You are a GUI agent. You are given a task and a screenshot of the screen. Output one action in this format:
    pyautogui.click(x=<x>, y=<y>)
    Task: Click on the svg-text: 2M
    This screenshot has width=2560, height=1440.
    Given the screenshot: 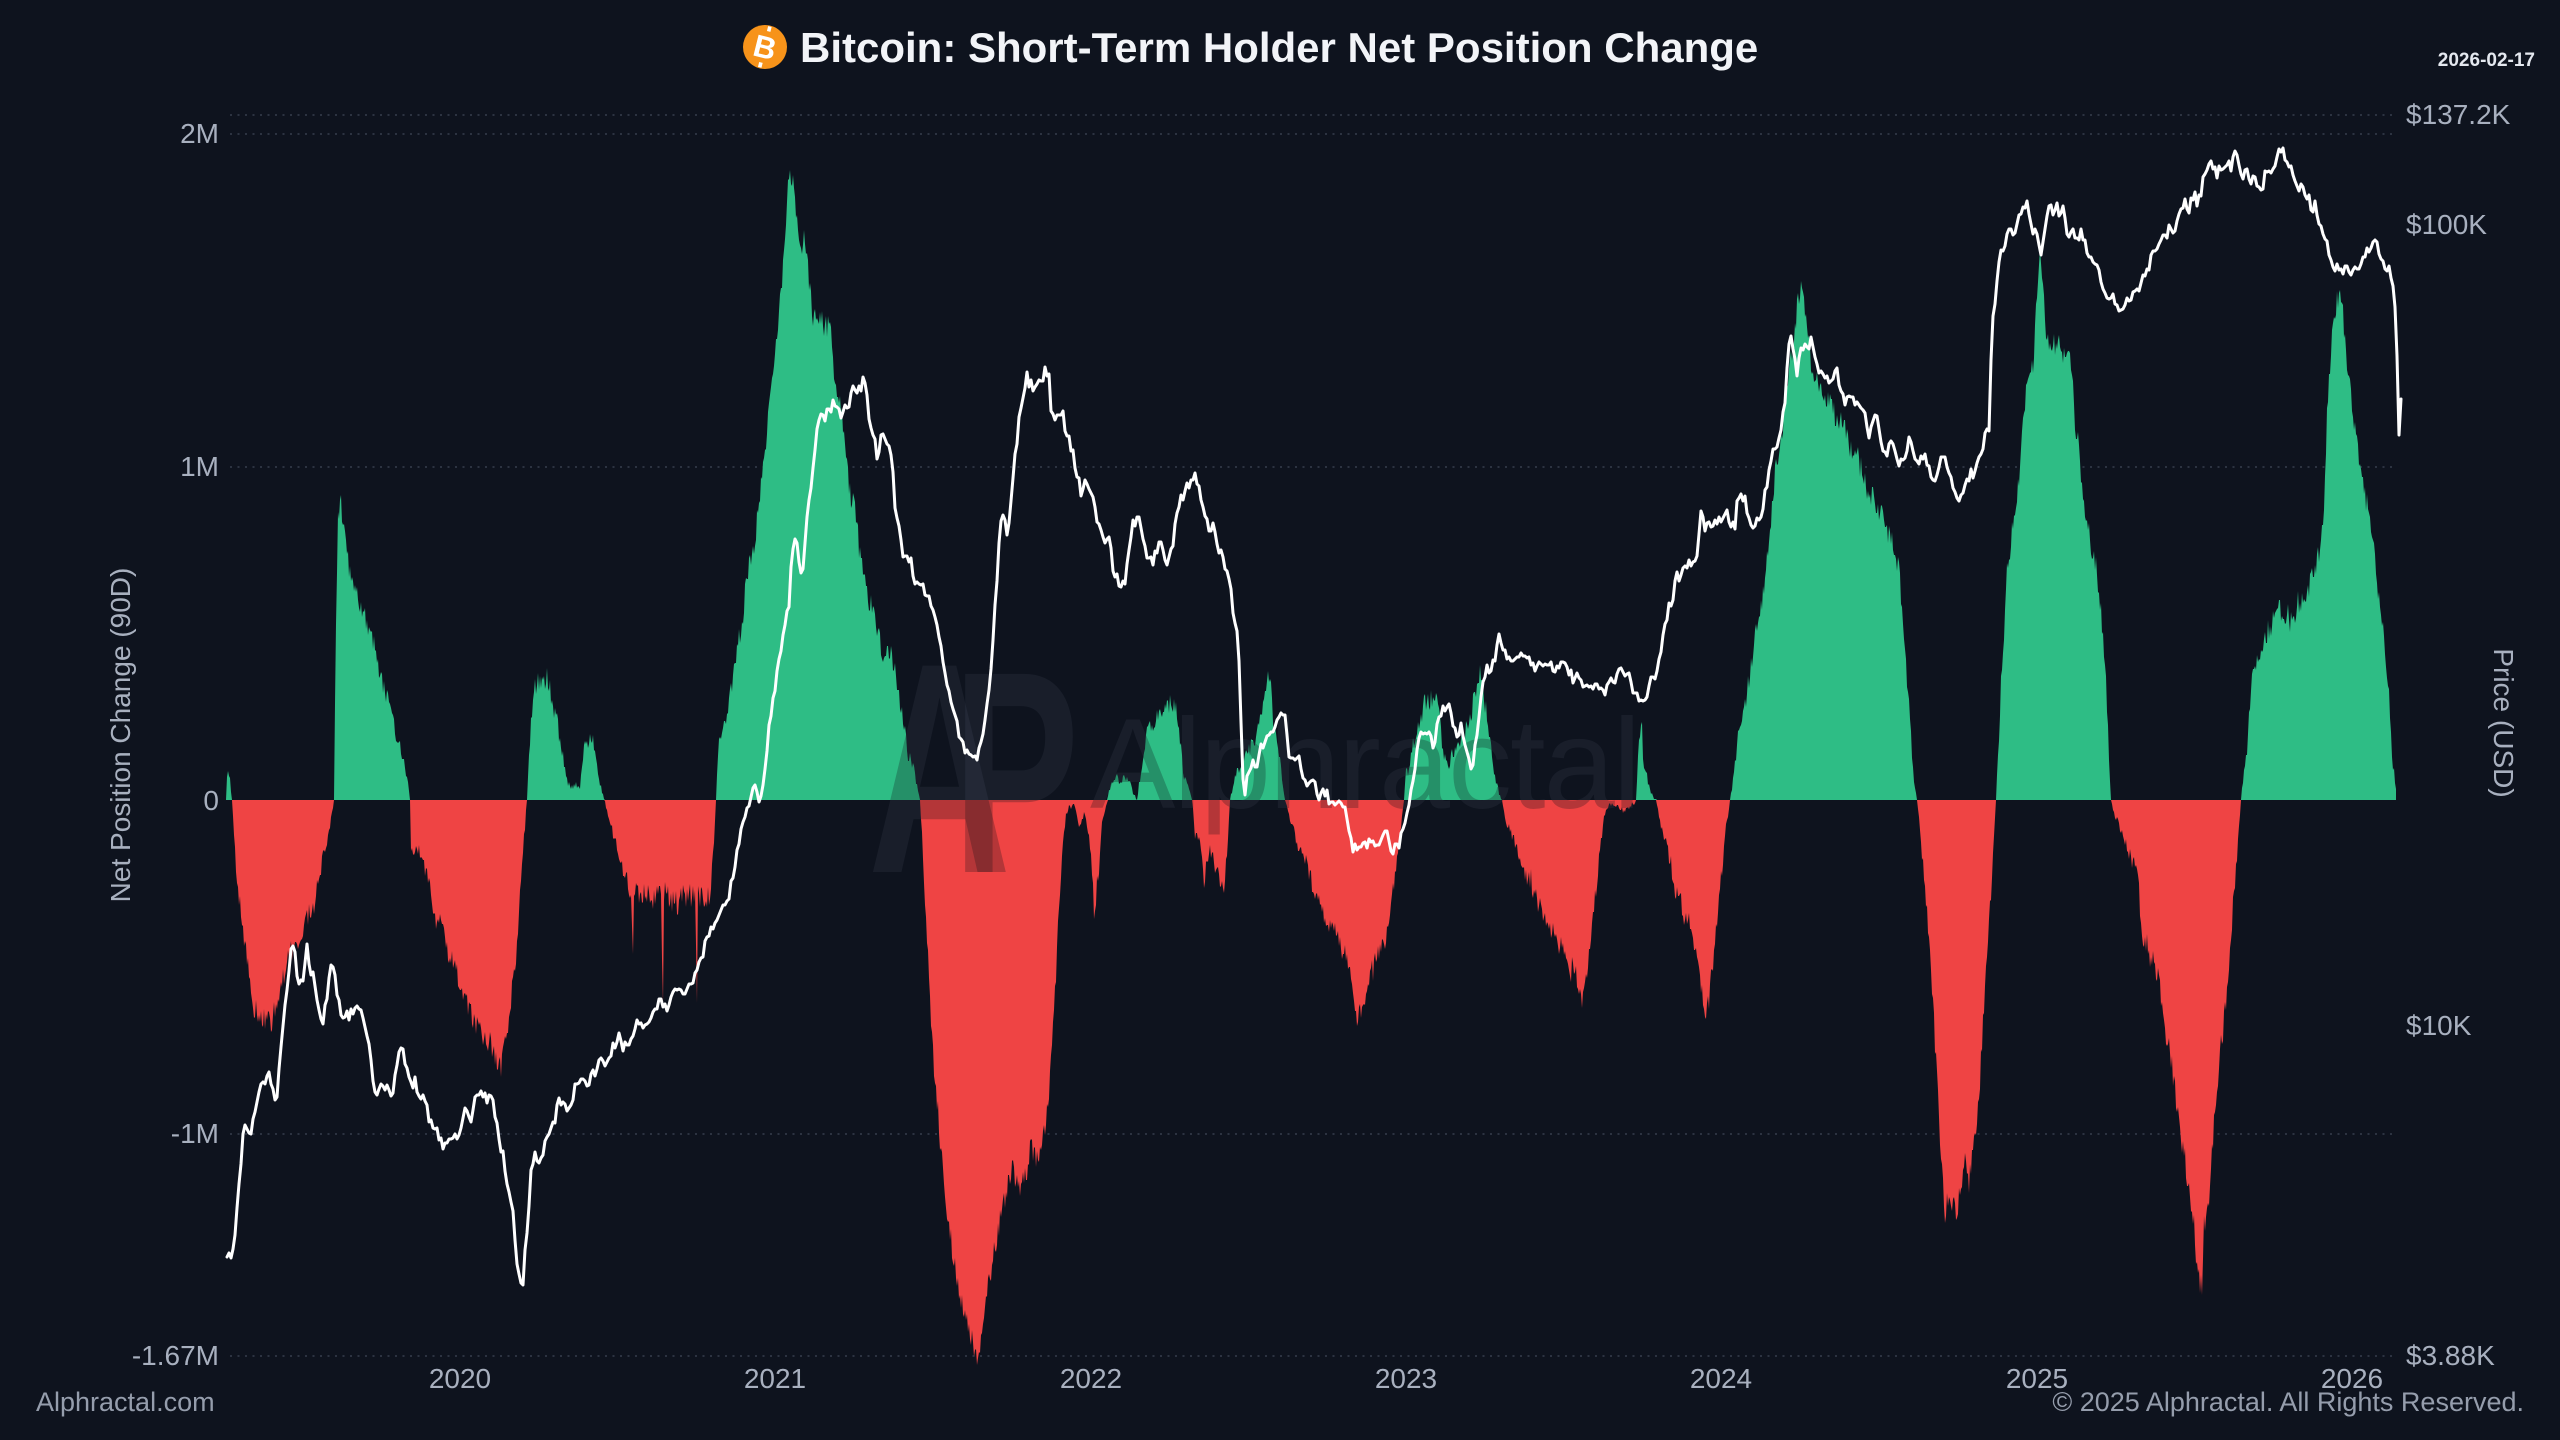 What is the action you would take?
    pyautogui.click(x=199, y=133)
    